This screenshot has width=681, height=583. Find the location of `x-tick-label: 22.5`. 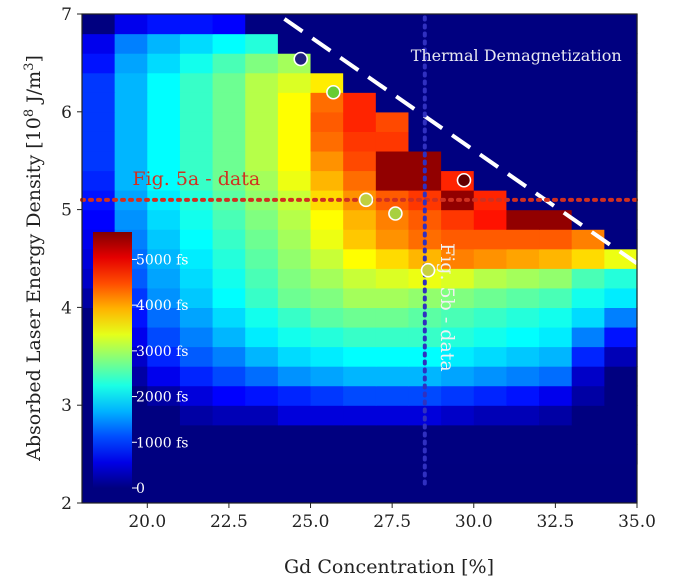

x-tick-label: 22.5 is located at coordinates (229, 522).